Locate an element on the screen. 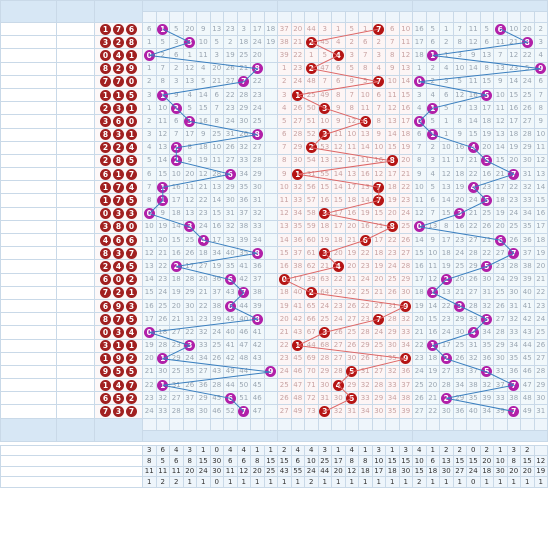 The width and height of the screenshot is (550, 549). miss-cell: 21 is located at coordinates (473, 161).